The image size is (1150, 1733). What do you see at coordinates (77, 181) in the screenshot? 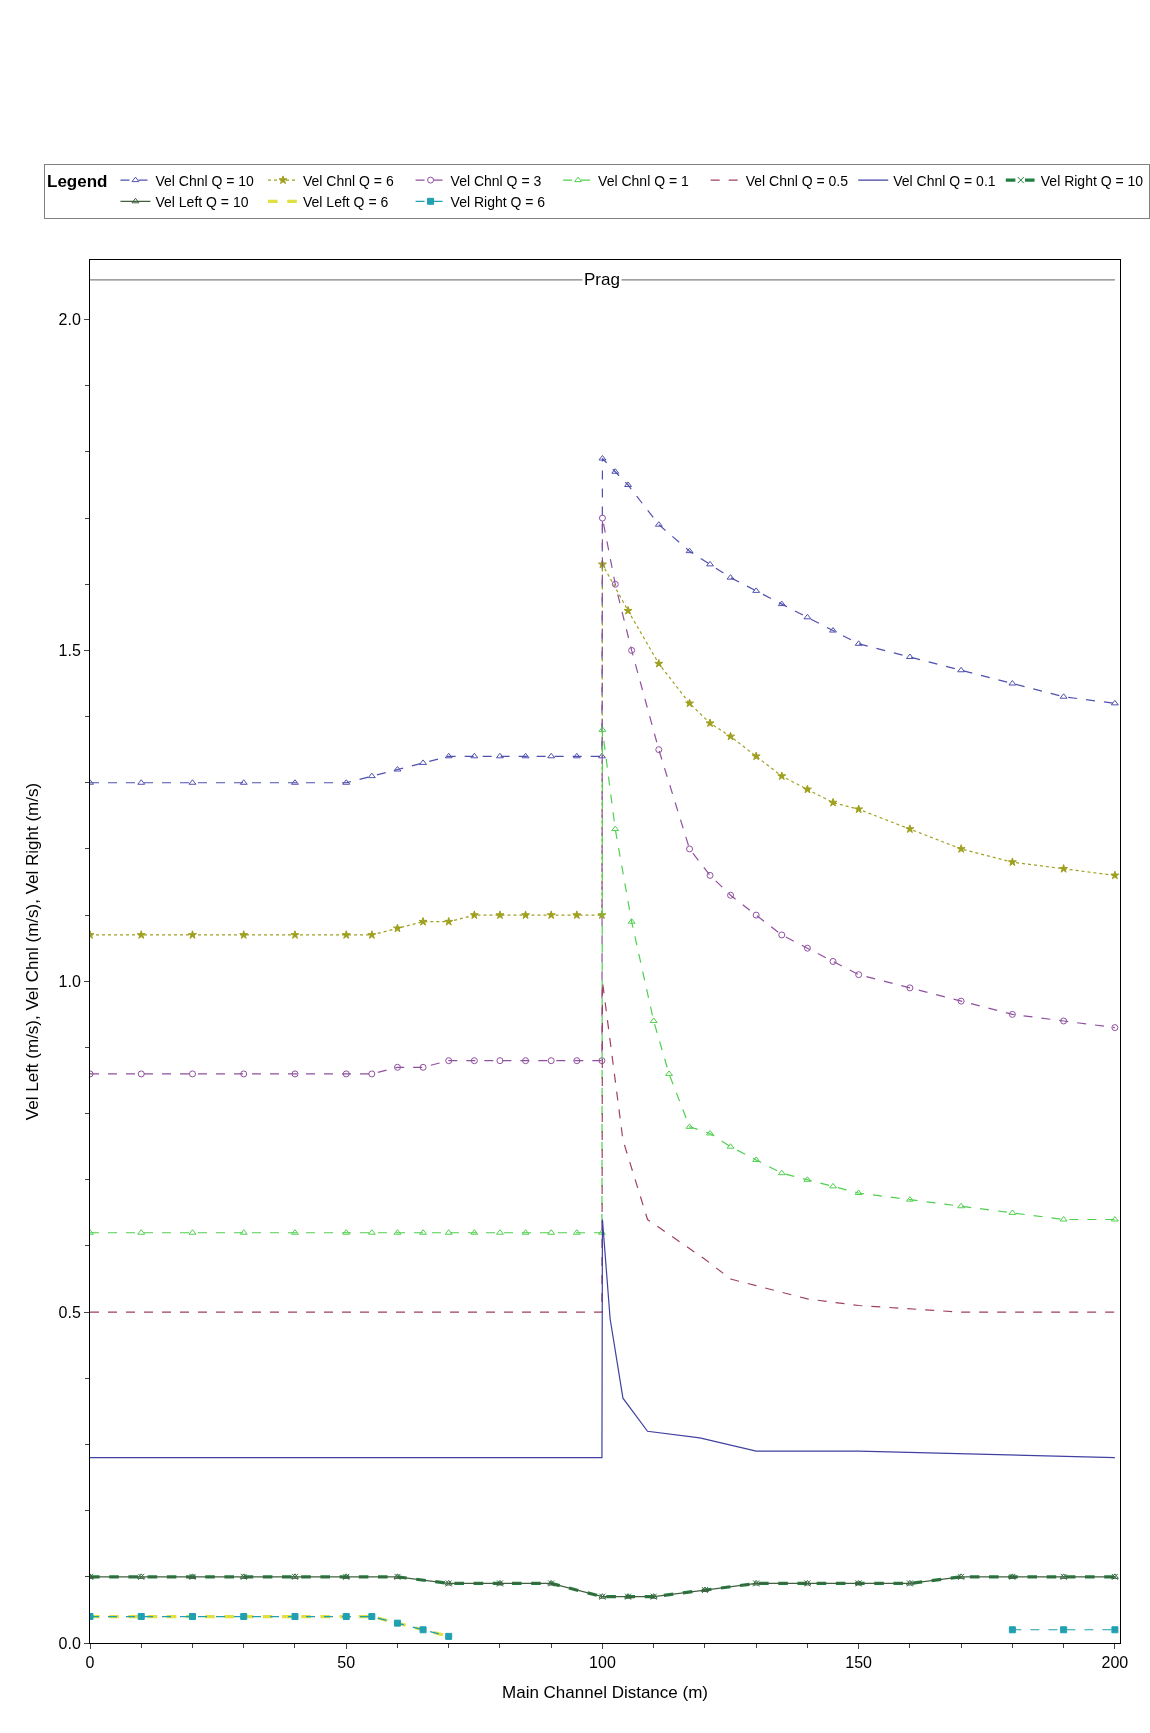
I see `legend-title: Legend` at bounding box center [77, 181].